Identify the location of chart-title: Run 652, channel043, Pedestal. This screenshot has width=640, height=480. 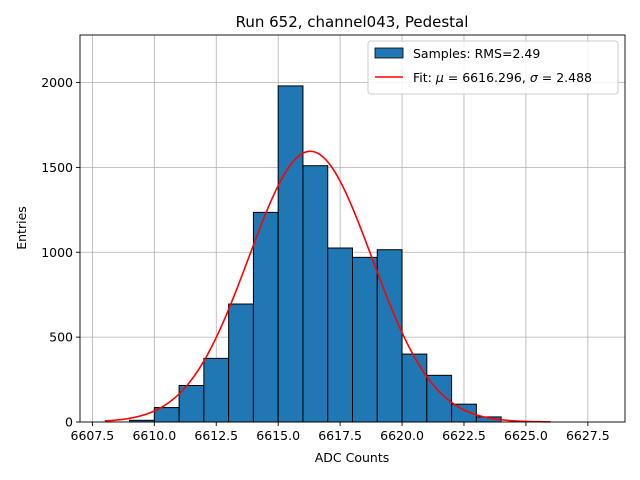
(352, 22).